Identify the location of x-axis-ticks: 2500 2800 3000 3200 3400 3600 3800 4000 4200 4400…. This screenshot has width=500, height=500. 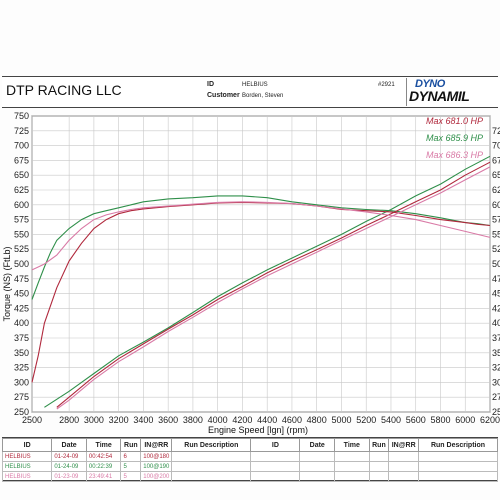
(261, 420).